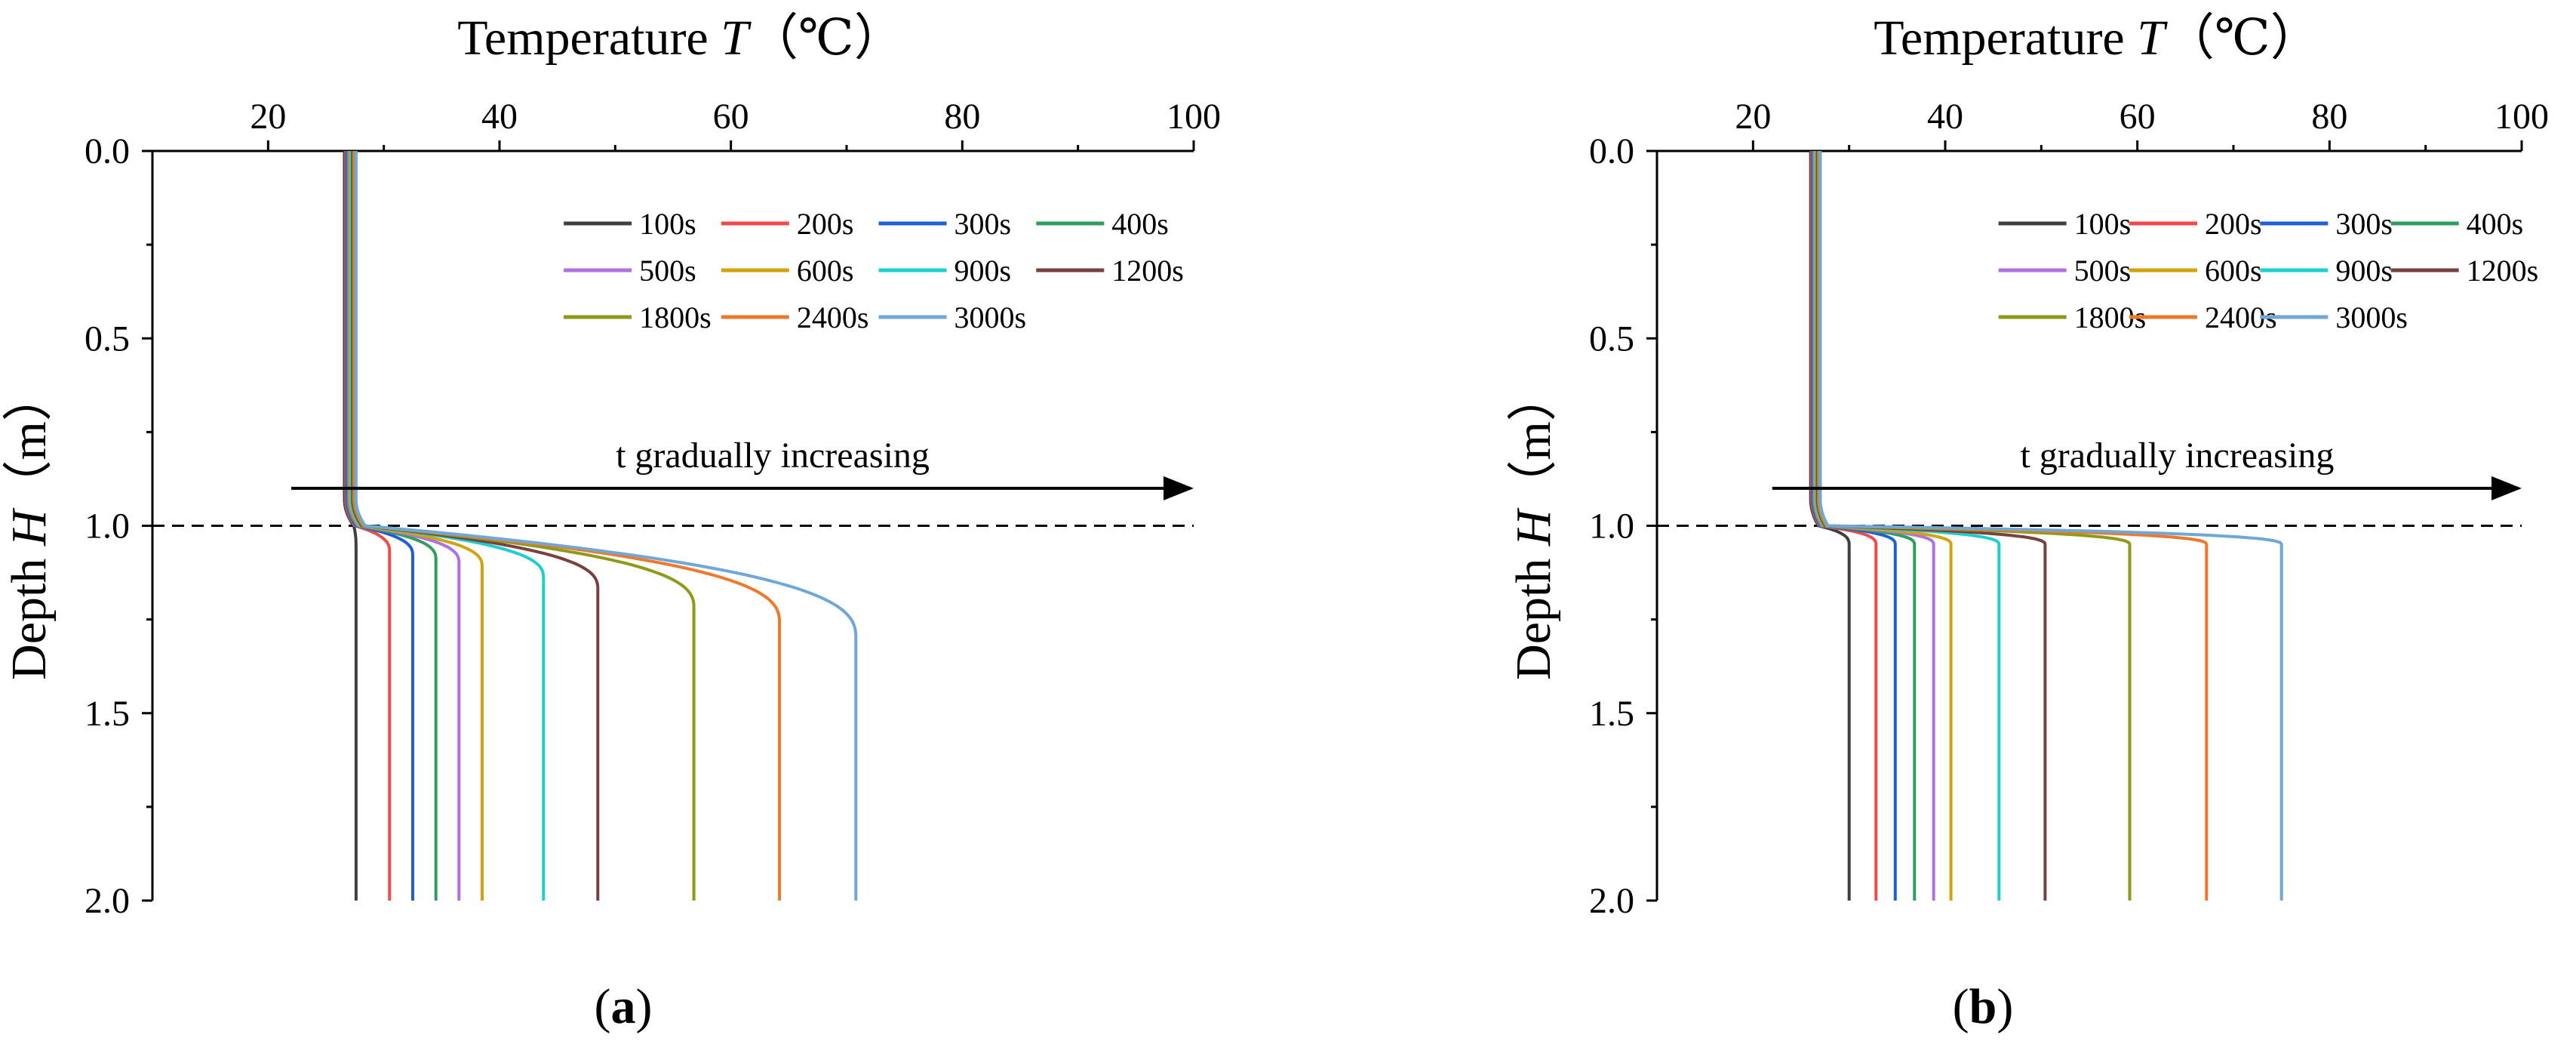  Describe the element at coordinates (675, 317) in the screenshot. I see `legend-label-1800s: 1800s` at that location.